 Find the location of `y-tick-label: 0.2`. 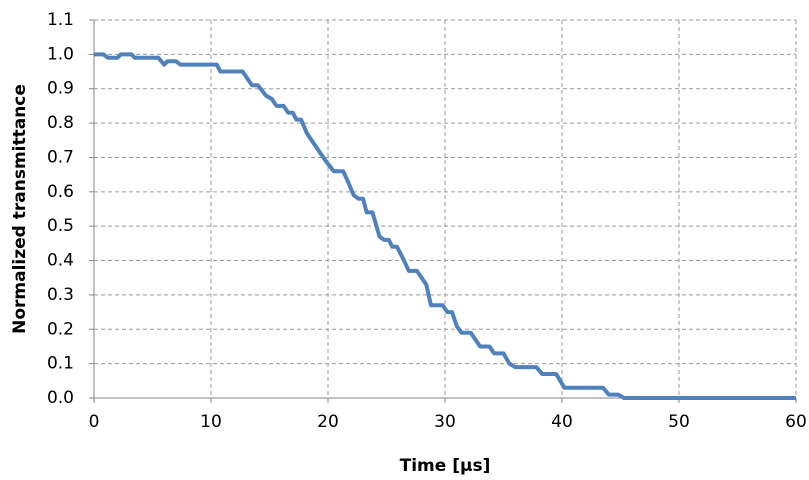

y-tick-label: 0.2 is located at coordinates (60, 329).